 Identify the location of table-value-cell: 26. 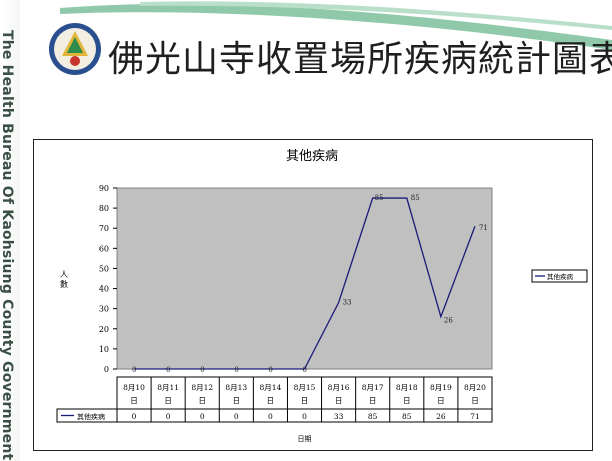
(441, 416).